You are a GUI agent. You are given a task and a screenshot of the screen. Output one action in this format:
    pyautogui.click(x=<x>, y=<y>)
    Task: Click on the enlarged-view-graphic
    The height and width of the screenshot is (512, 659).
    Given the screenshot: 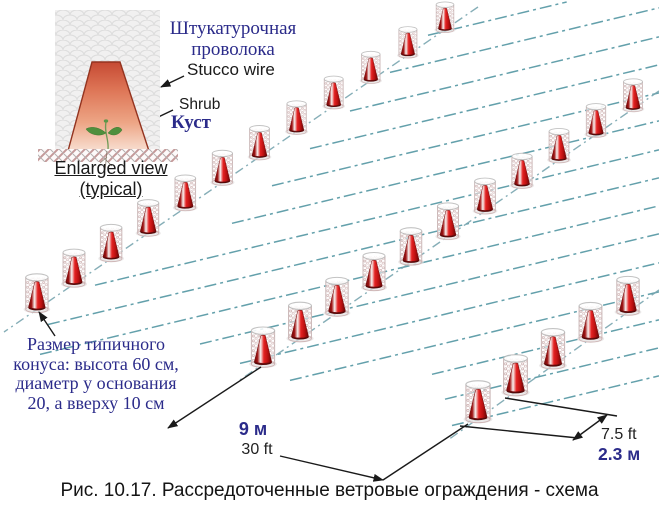 What is the action you would take?
    pyautogui.click(x=108, y=90)
    